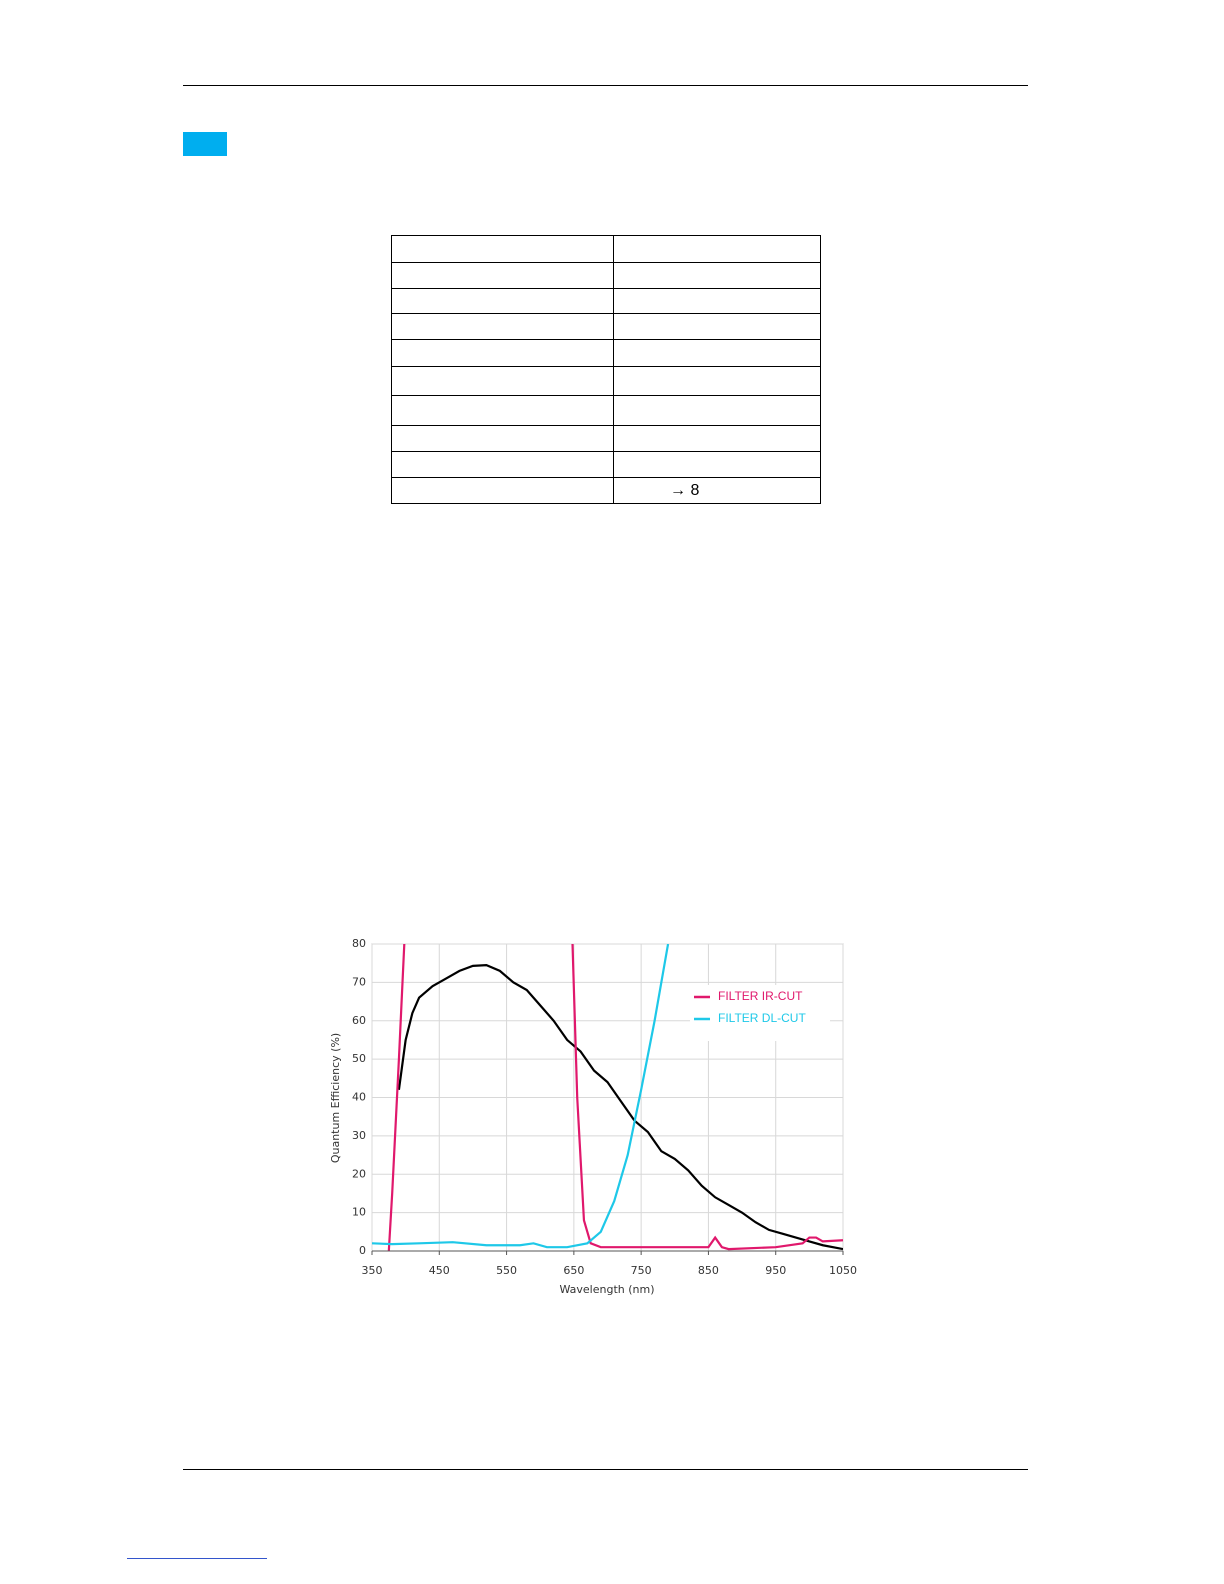 The height and width of the screenshot is (1584, 1224). I want to click on y-tick-label: 0, so click(362, 1250).